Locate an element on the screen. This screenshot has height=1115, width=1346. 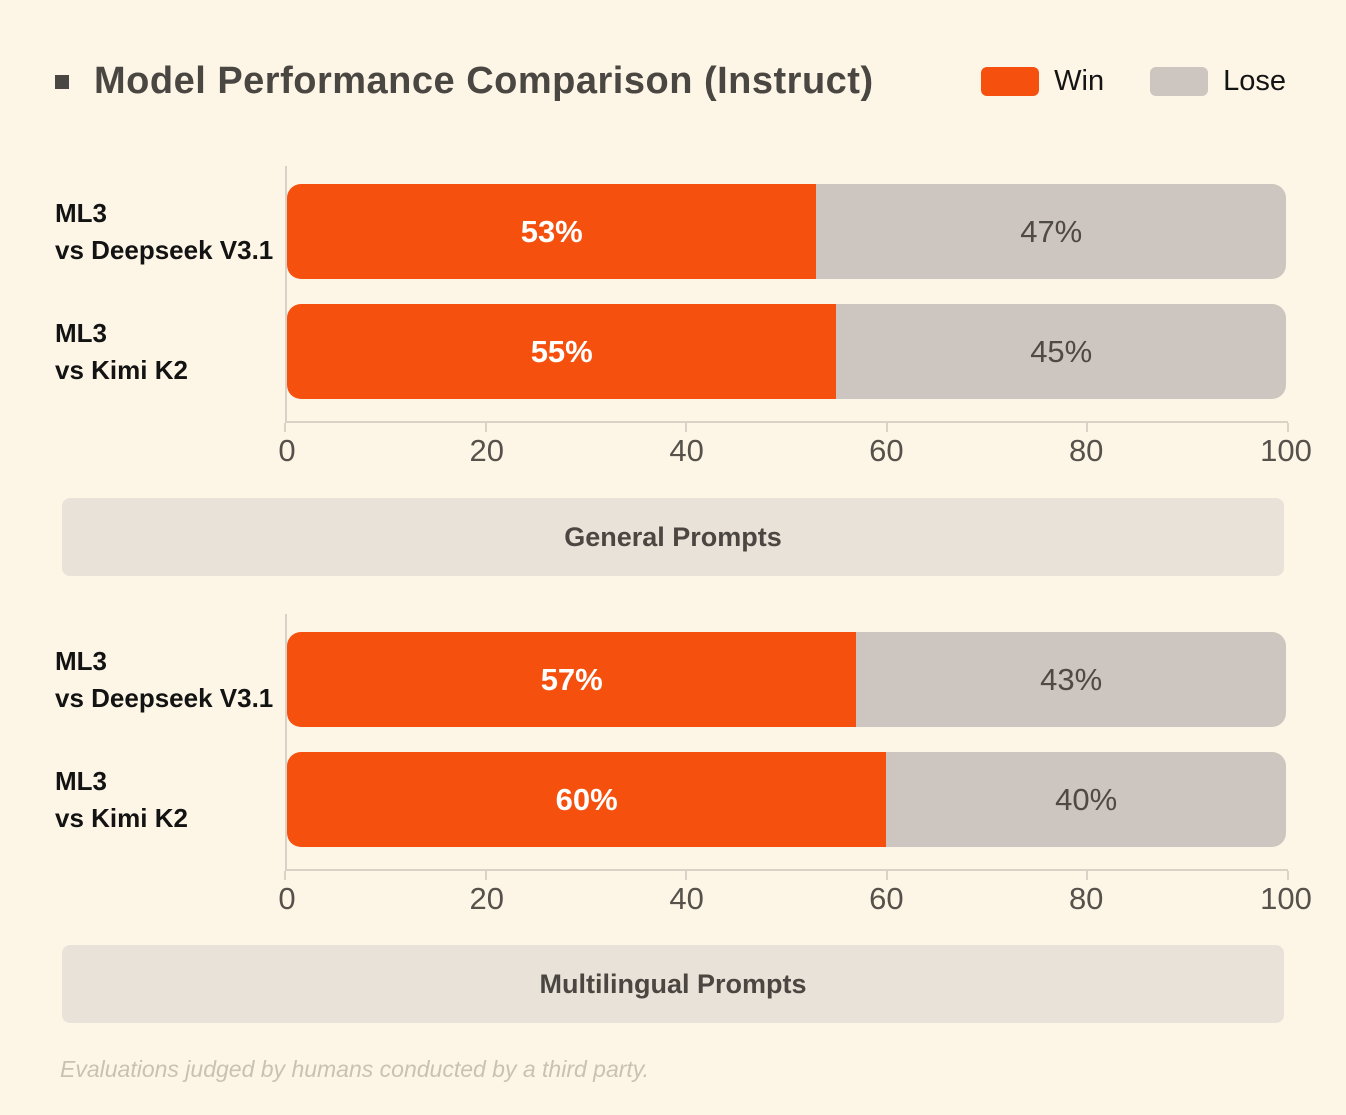
section-band-label: Multilingual Prompts is located at coordinates (673, 983).